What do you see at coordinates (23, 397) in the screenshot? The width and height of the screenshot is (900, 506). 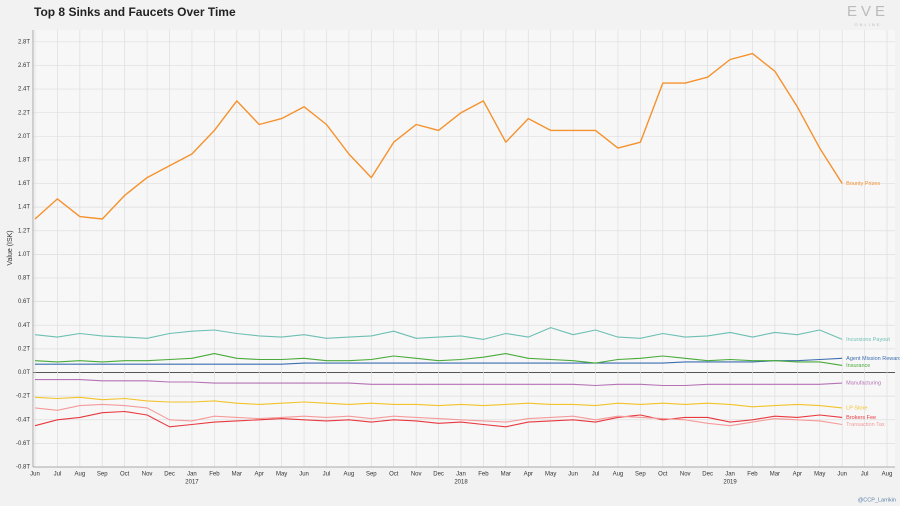 I see `y-tick-label: -0.2T` at bounding box center [23, 397].